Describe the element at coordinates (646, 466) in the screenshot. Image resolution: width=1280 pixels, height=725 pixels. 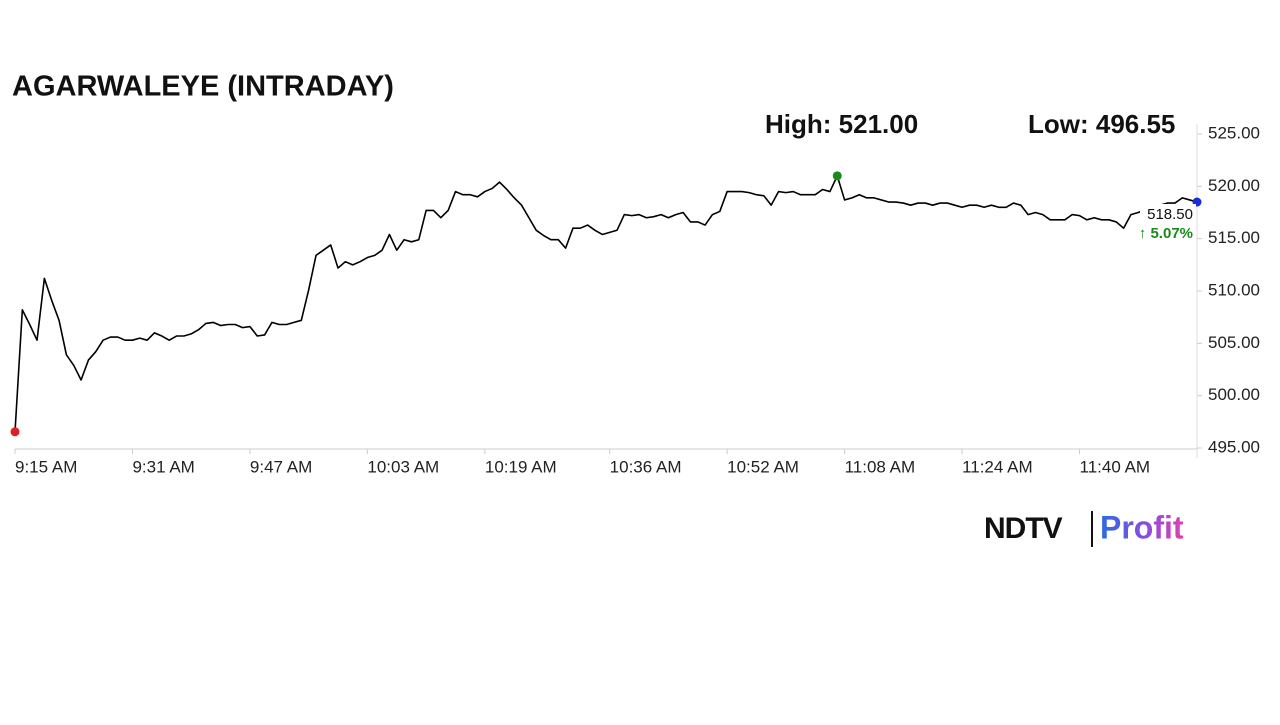
I see `x-tick-label: 10:36 AM` at that location.